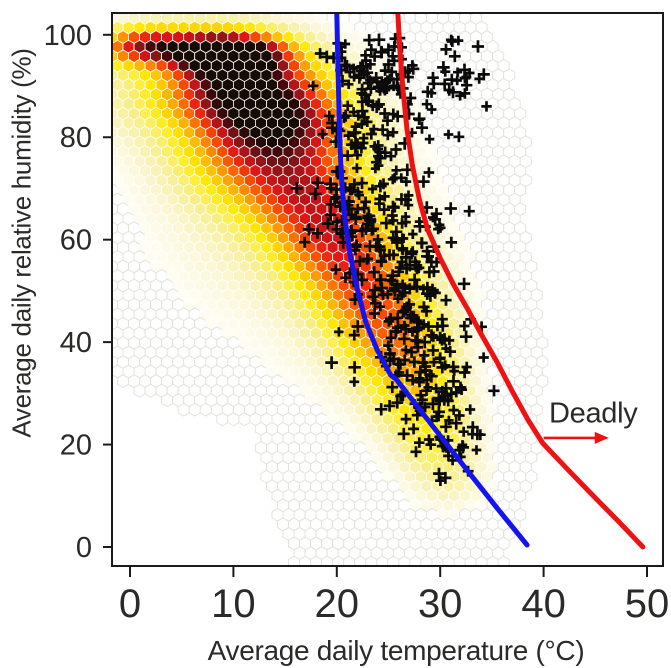 The width and height of the screenshot is (671, 668). I want to click on x-tick-label: 40, so click(543, 604).